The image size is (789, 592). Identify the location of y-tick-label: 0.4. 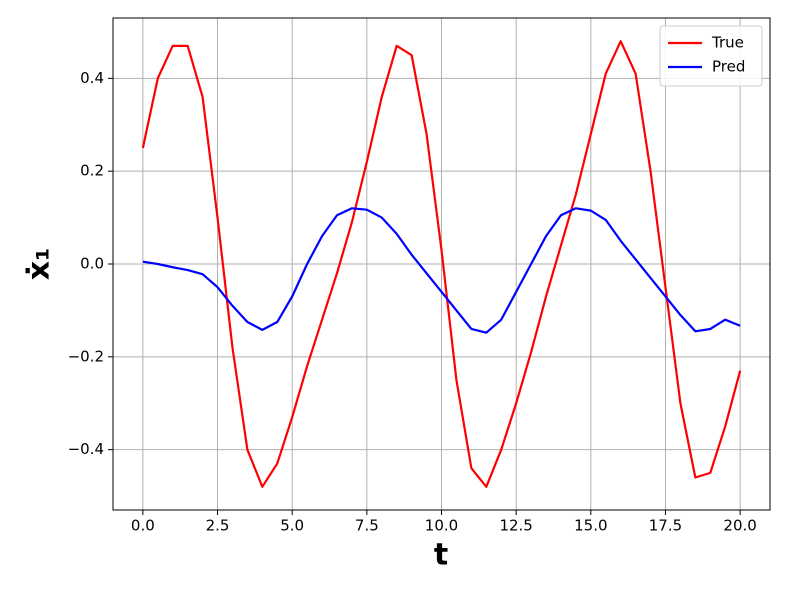
(92, 78).